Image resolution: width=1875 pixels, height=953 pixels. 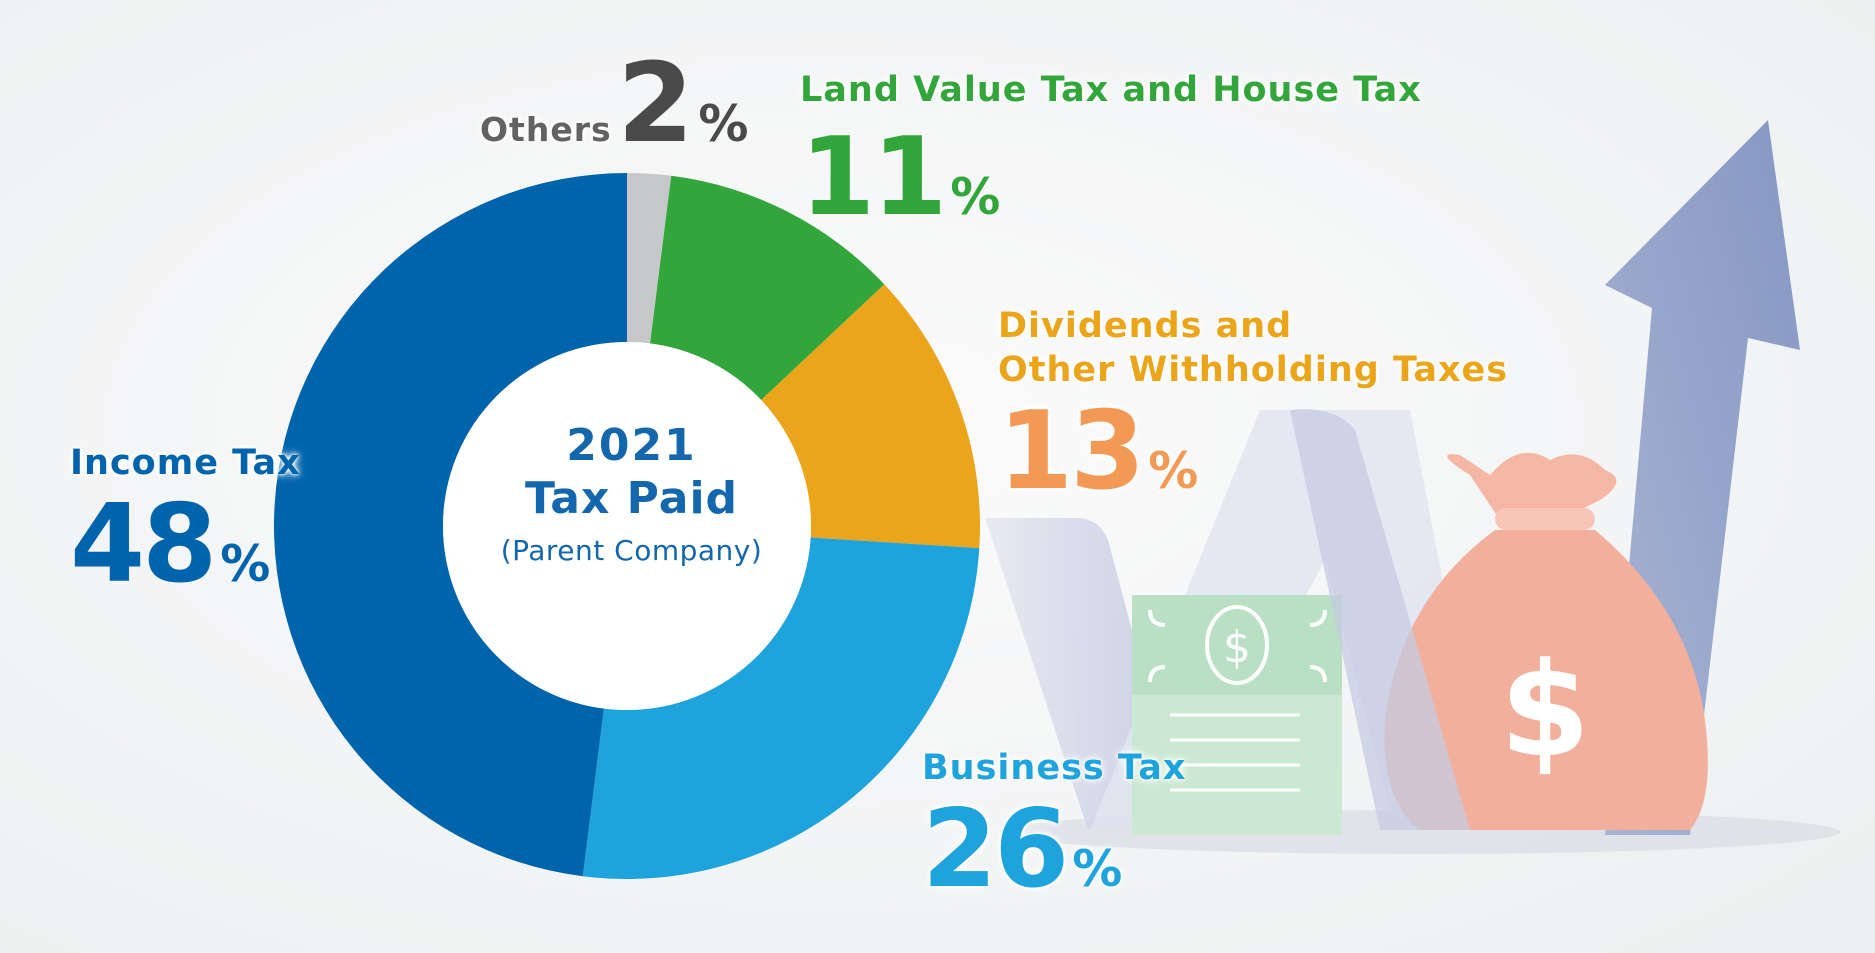 I want to click on center-year: 2021, so click(x=631, y=445).